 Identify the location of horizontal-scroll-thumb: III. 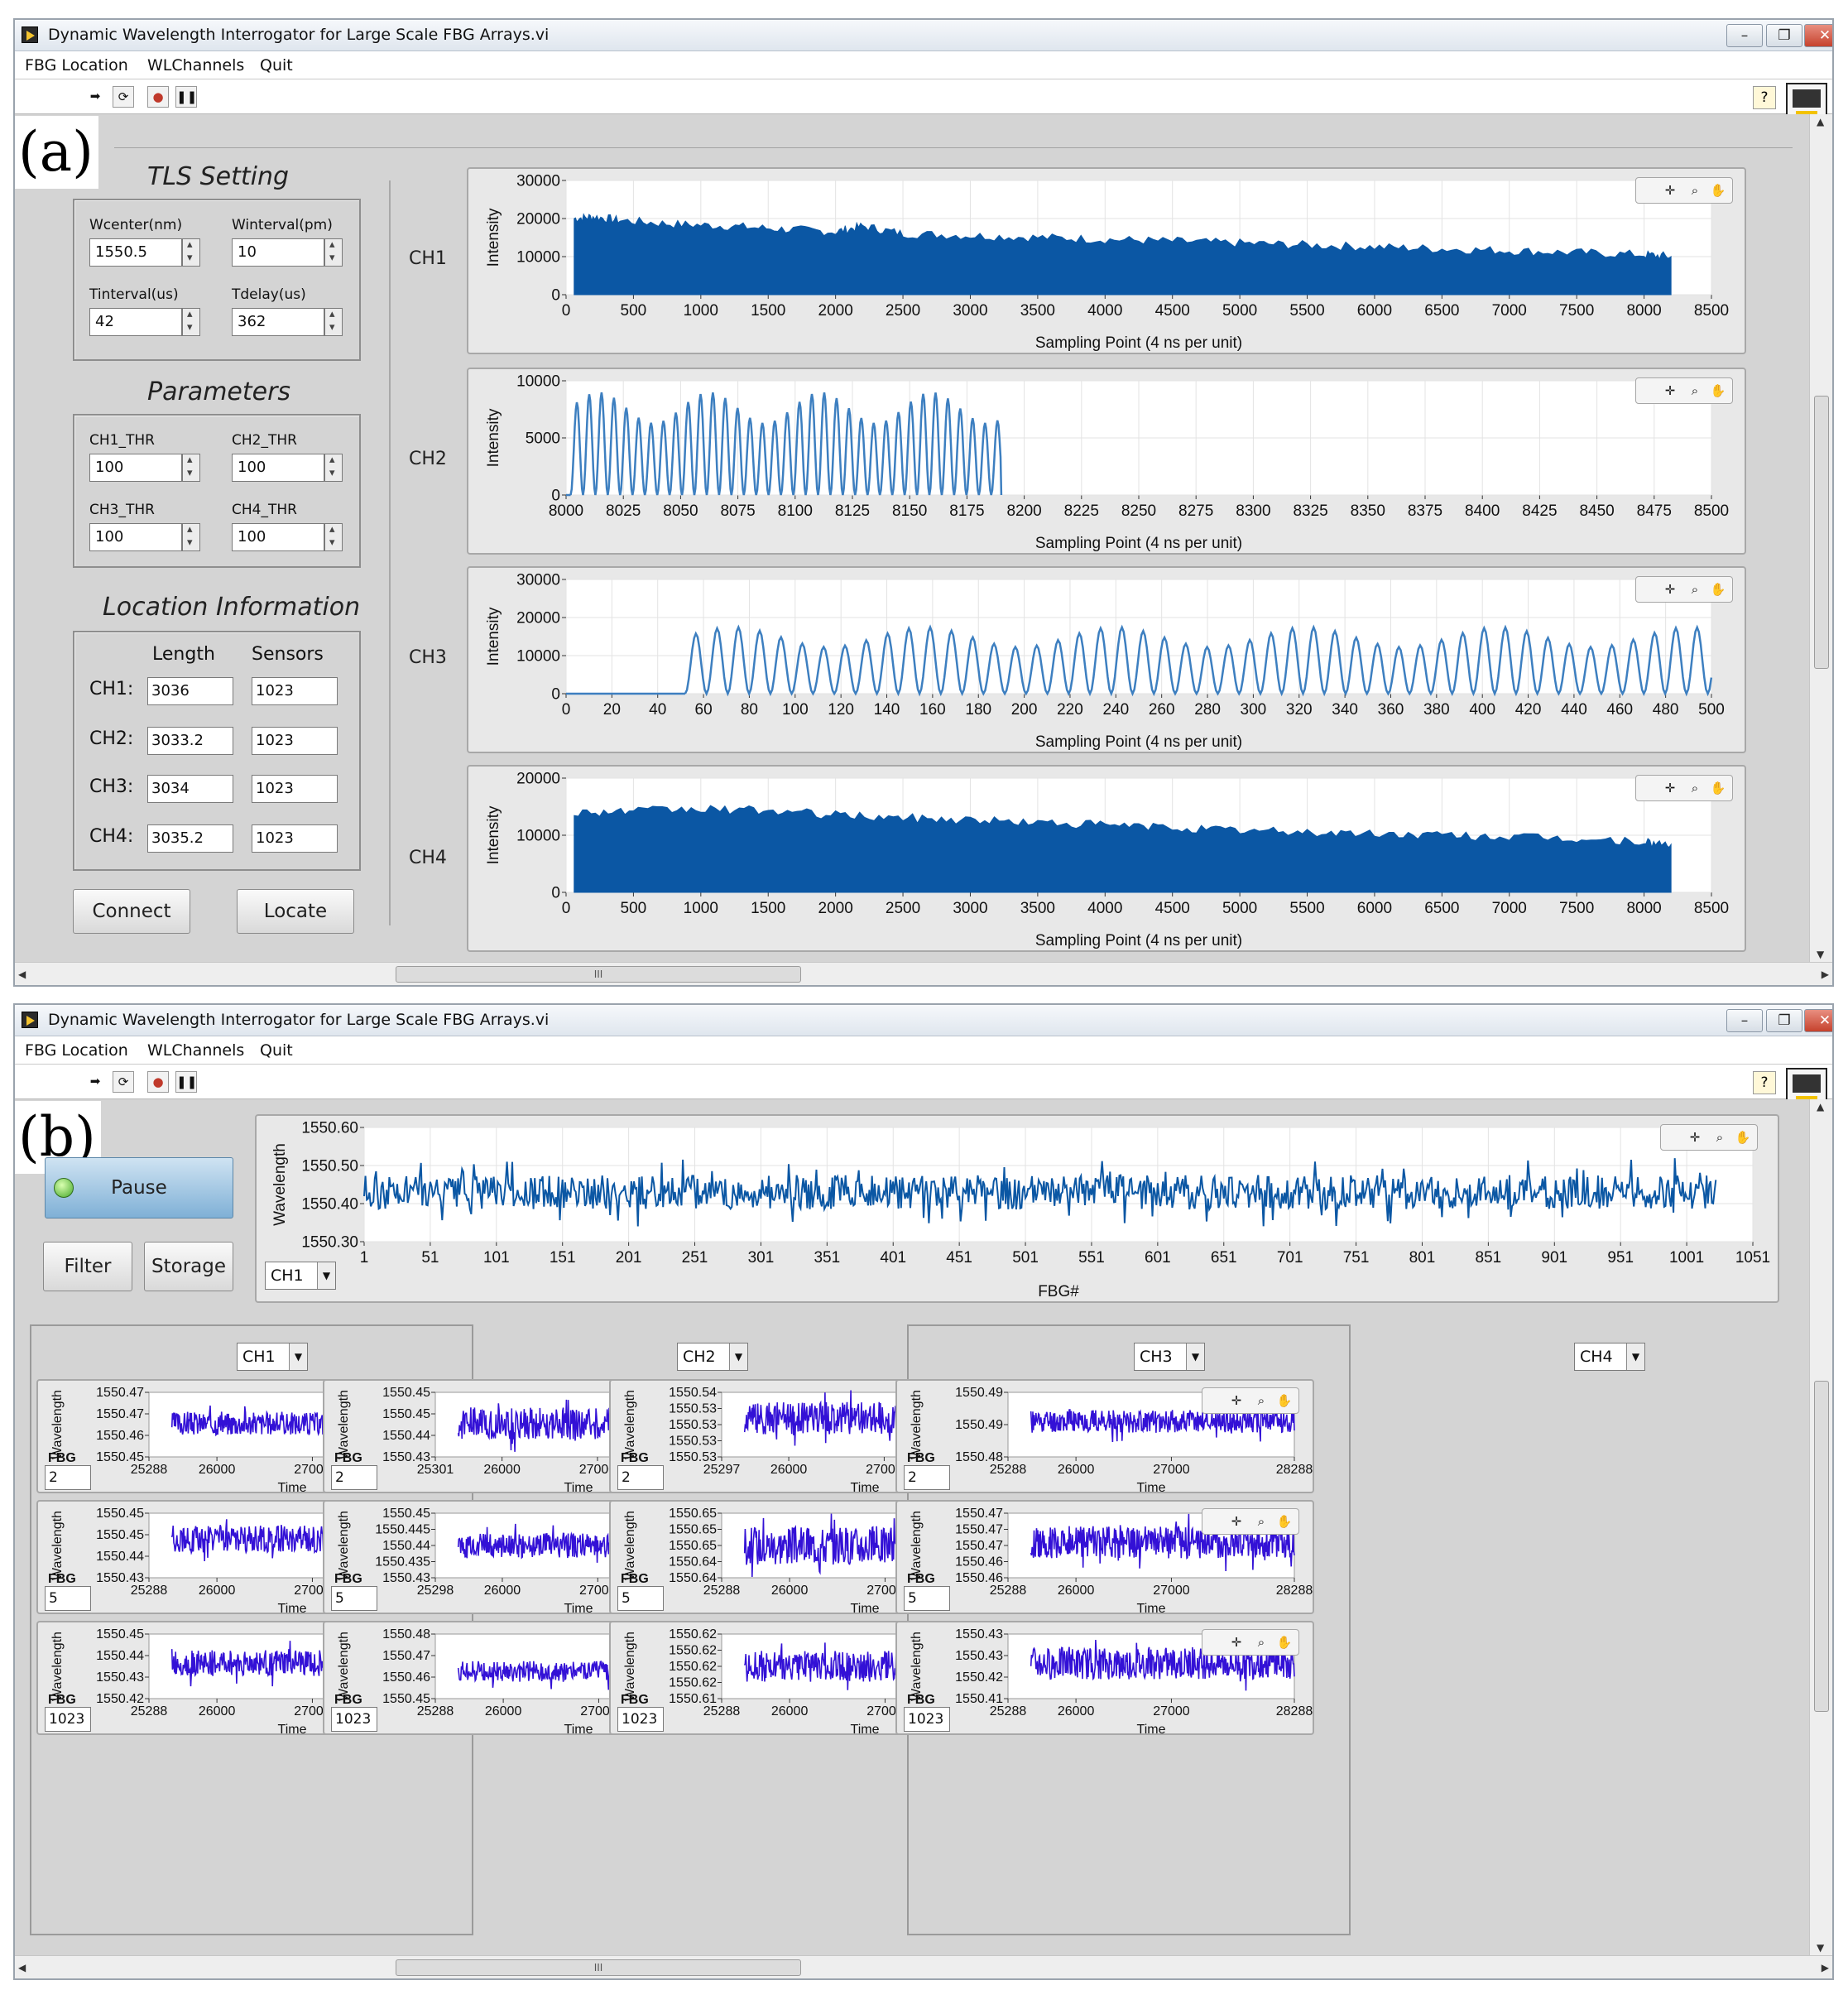
(598, 1967).